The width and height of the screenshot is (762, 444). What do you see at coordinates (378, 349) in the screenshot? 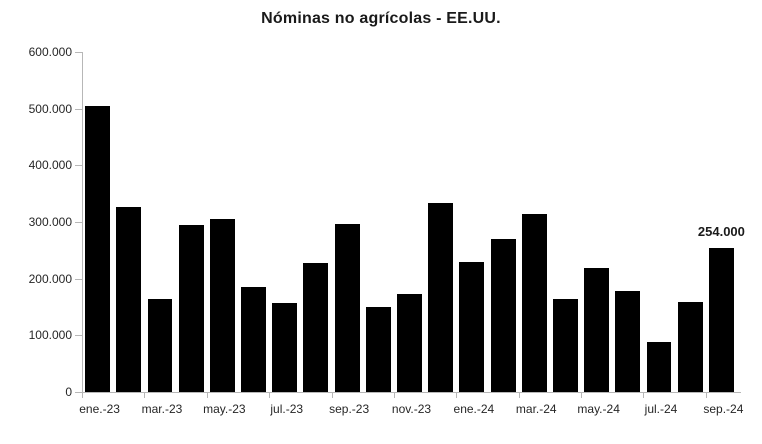
I see `bar-oct.-23` at bounding box center [378, 349].